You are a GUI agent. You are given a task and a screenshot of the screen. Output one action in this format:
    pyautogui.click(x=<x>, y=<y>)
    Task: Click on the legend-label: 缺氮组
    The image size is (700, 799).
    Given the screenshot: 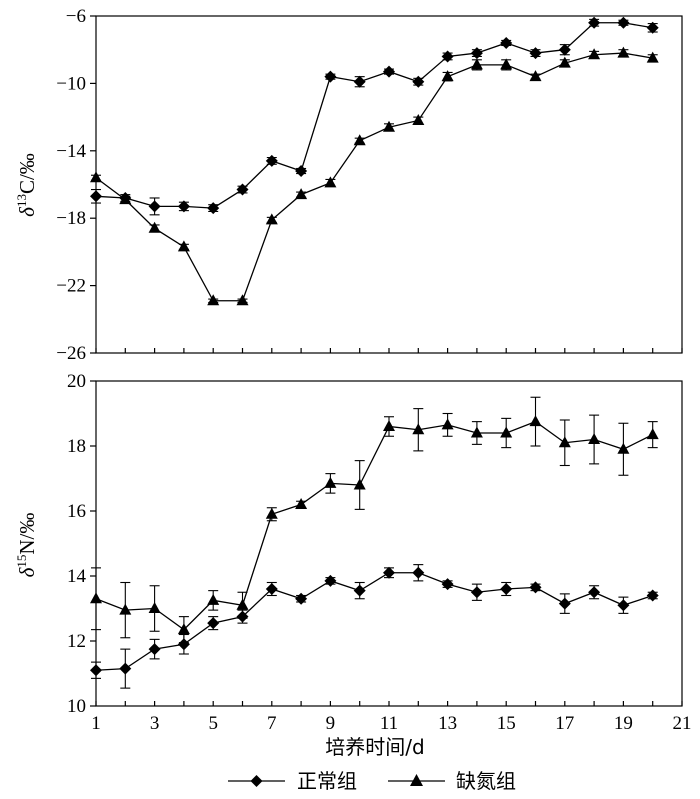 What is the action you would take?
    pyautogui.click(x=486, y=781)
    